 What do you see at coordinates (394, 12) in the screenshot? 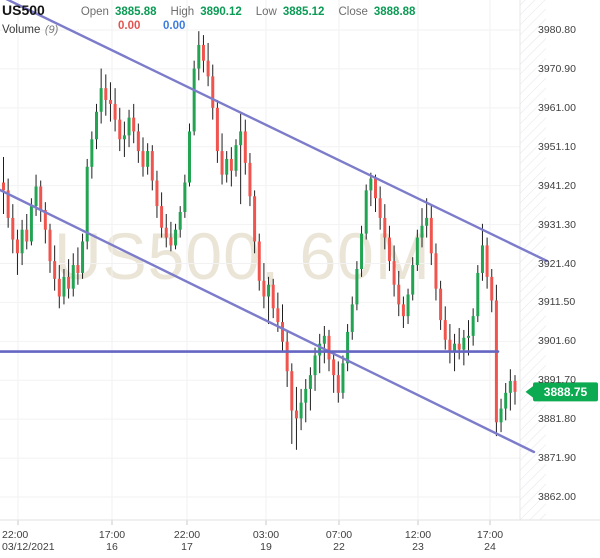
I see `close-value: 3888.88` at bounding box center [394, 12].